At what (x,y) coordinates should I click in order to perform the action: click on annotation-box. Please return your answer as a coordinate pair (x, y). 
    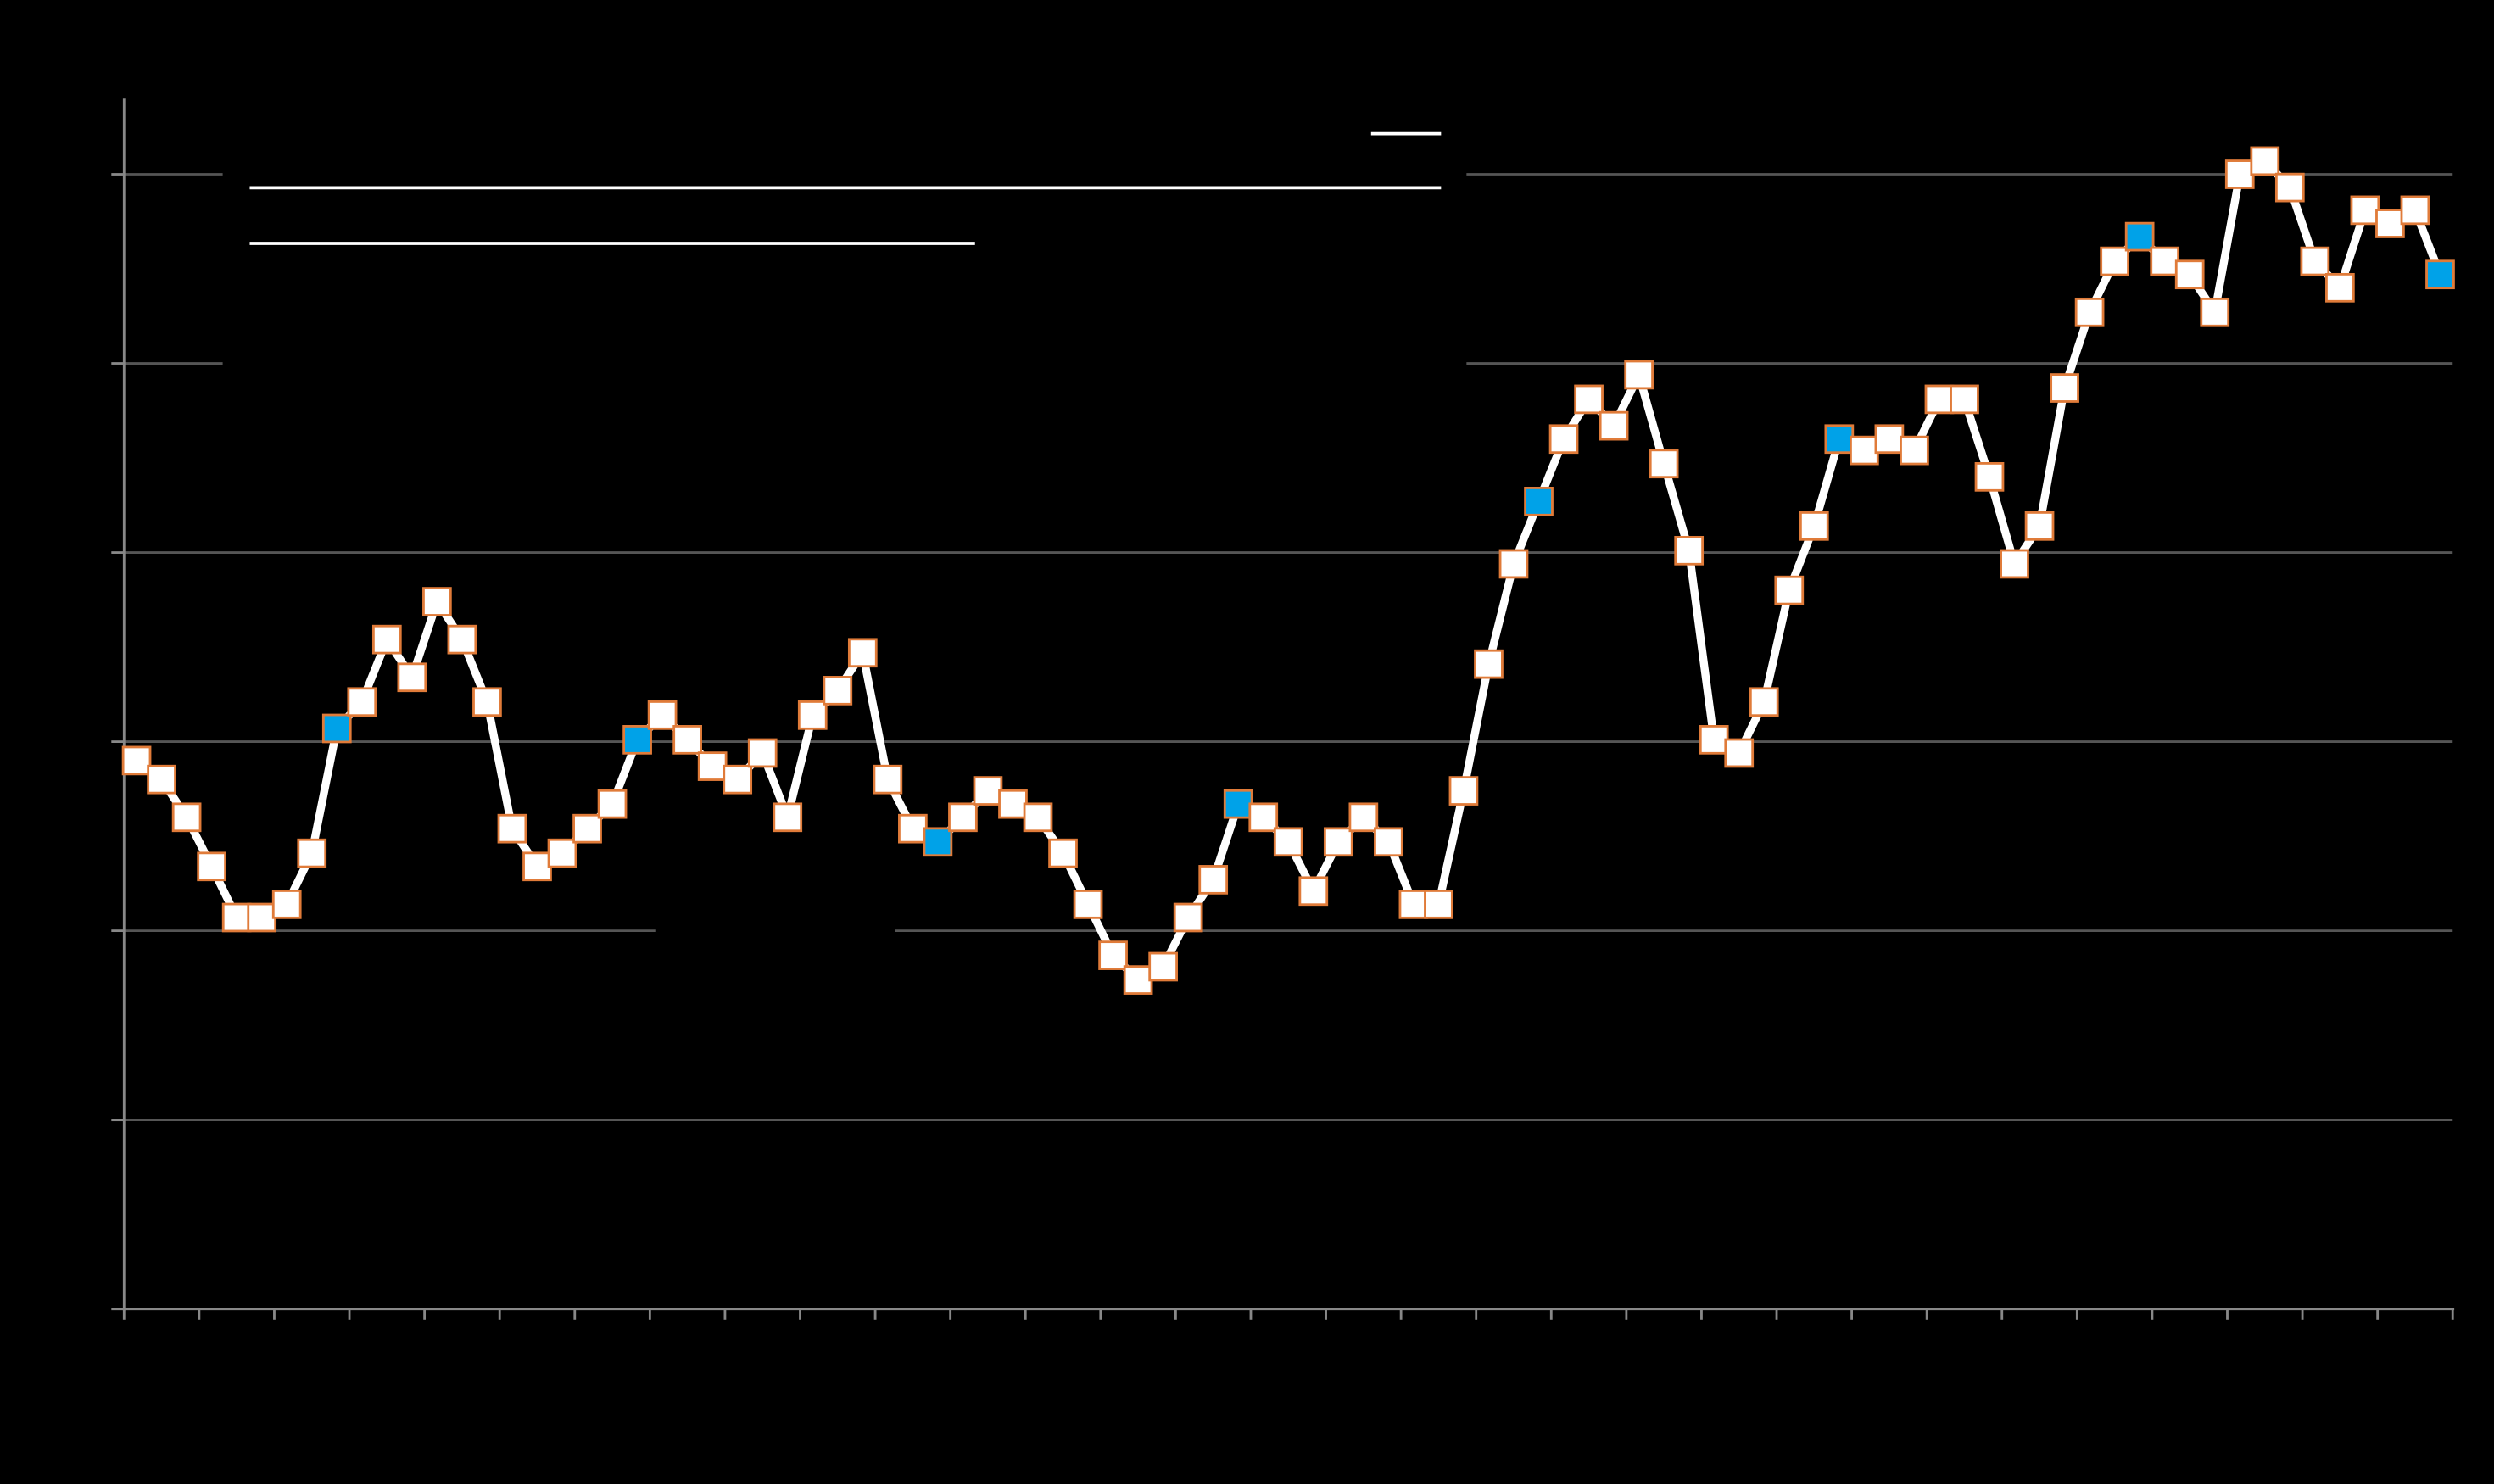
    Looking at the image, I should click on (775, 930).